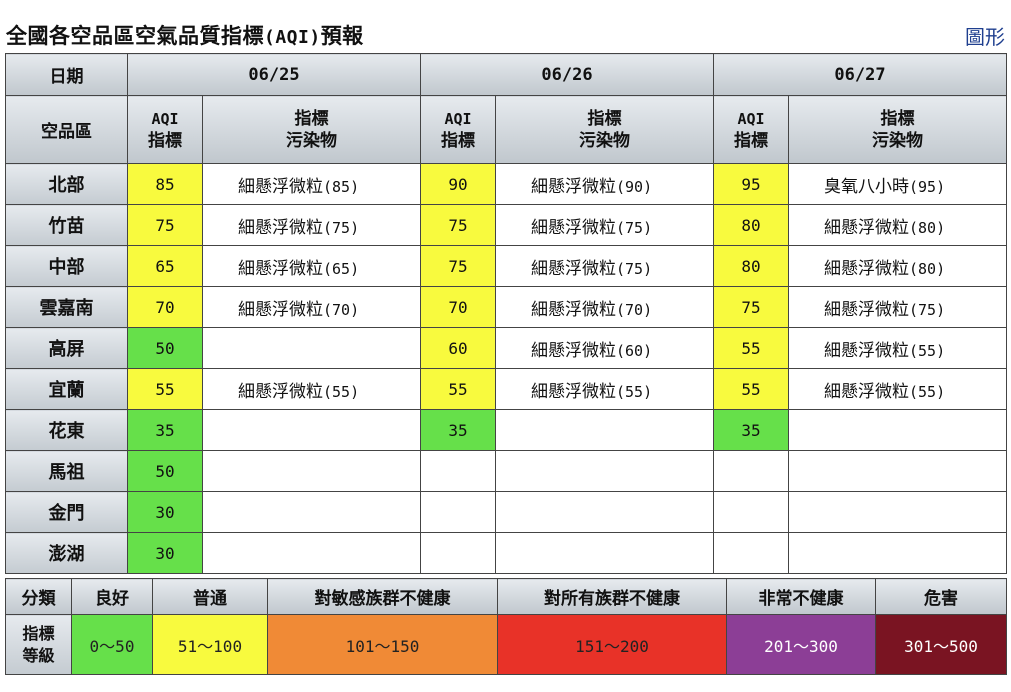 Image resolution: width=1011 pixels, height=692 pixels. Describe the element at coordinates (66, 225) in the screenshot. I see `region-name: 竹苗` at that location.